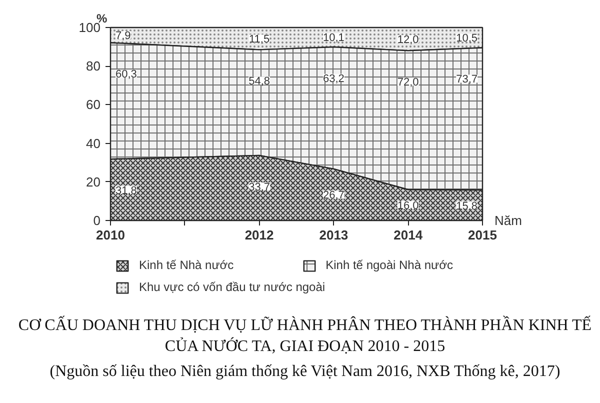 The width and height of the screenshot is (600, 403). What do you see at coordinates (110, 235) in the screenshot?
I see `x-tick-label: 2010` at bounding box center [110, 235].